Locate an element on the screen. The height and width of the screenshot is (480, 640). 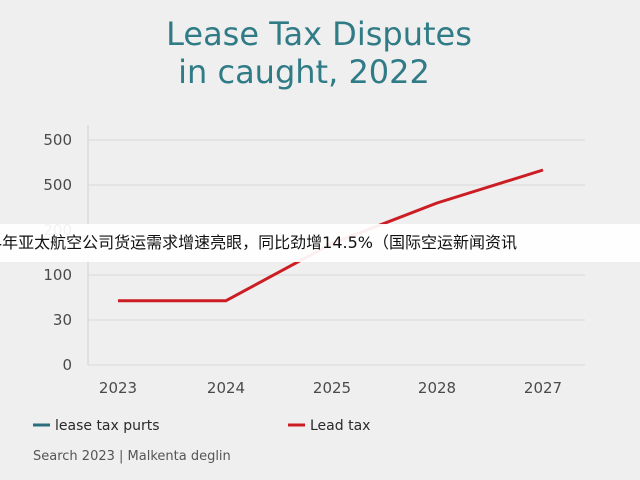
y-tick-label-1: 500 is located at coordinates (57, 185).